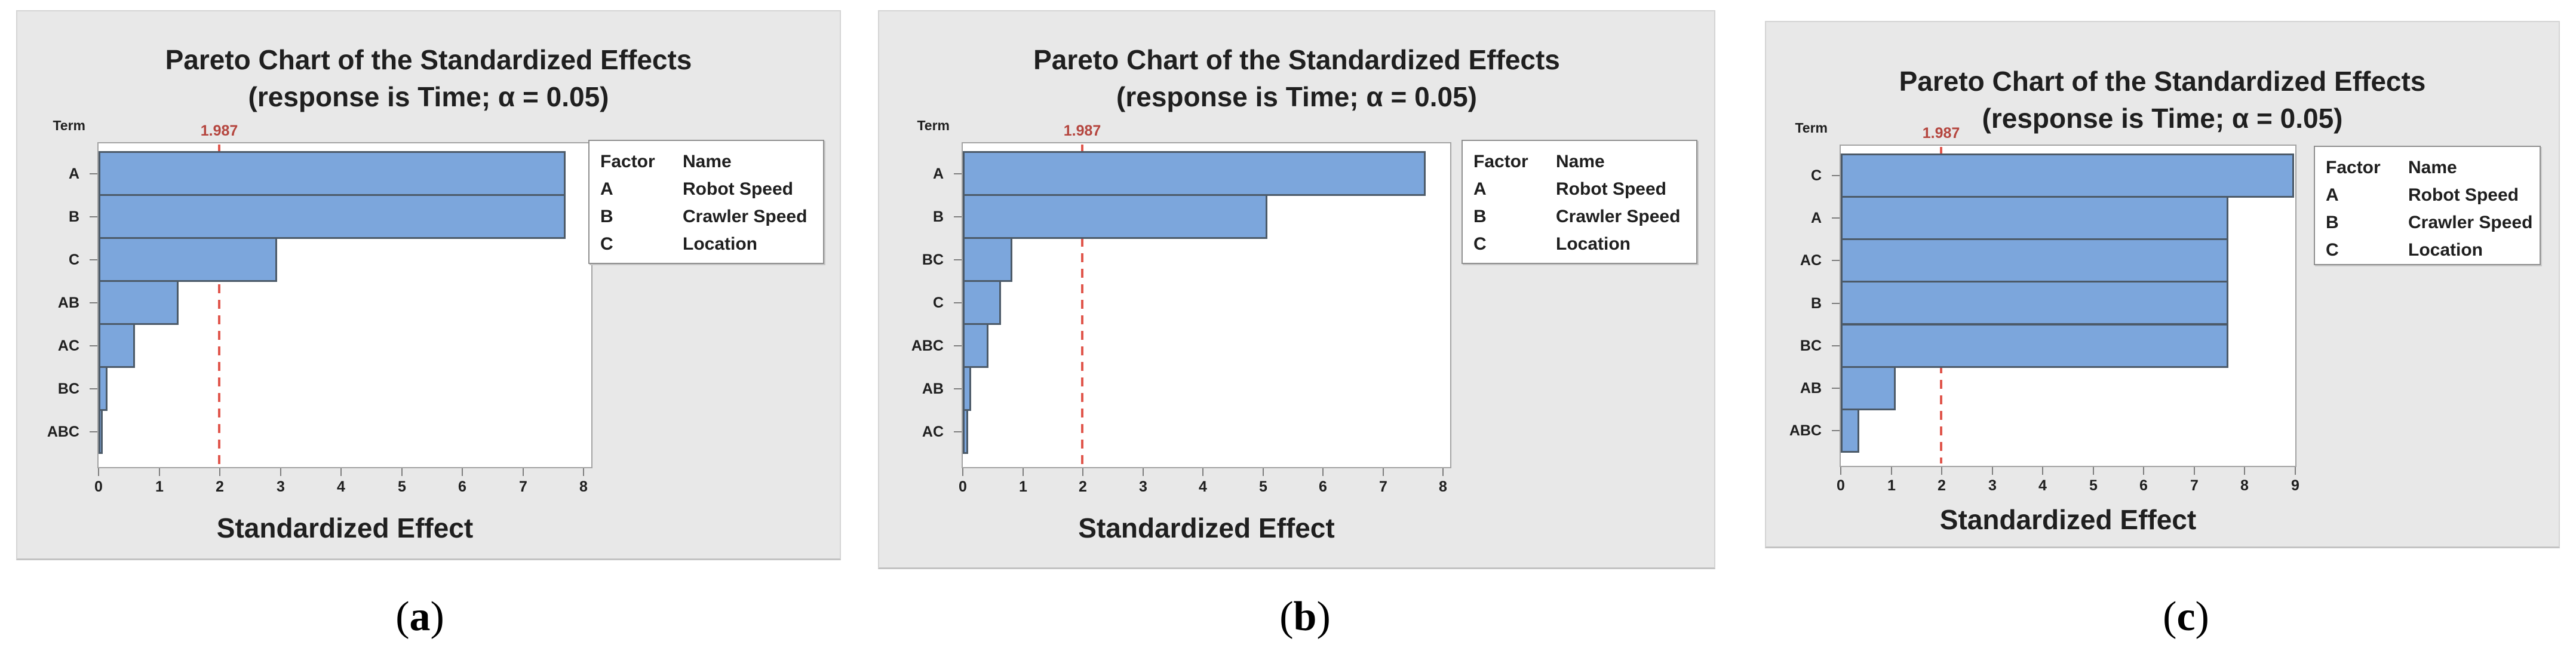 Image resolution: width=2576 pixels, height=654 pixels. What do you see at coordinates (2295, 486) in the screenshot?
I see `x-tick-label-9: 9` at bounding box center [2295, 486].